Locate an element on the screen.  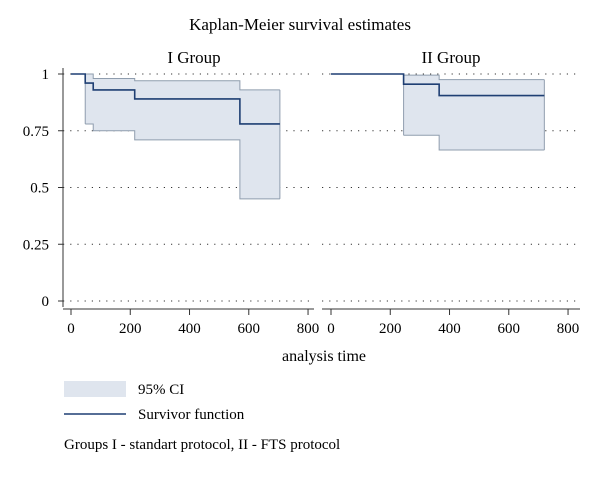
chart-title: Kaplan-Meier survival estimates is located at coordinates (300, 24).